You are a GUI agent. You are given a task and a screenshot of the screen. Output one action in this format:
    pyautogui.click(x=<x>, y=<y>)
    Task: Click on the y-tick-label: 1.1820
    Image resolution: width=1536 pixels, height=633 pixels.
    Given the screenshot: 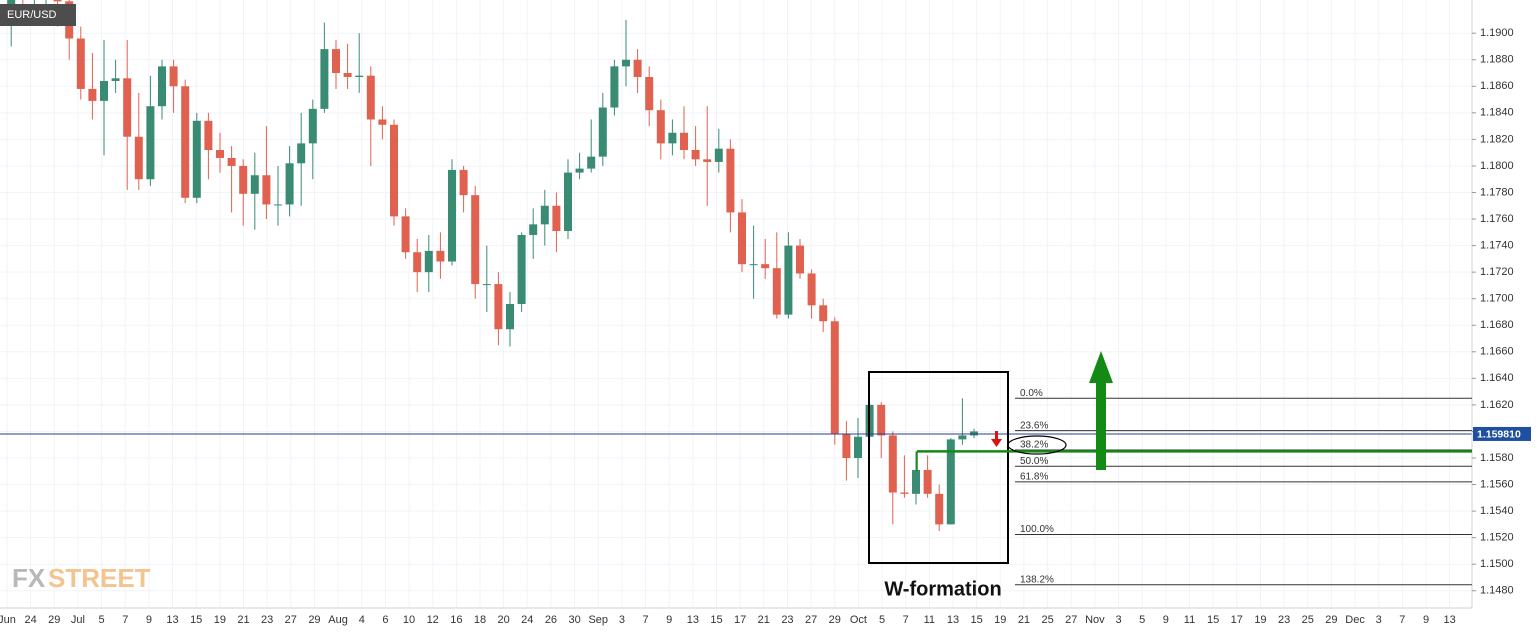 What is the action you would take?
    pyautogui.click(x=1497, y=139)
    